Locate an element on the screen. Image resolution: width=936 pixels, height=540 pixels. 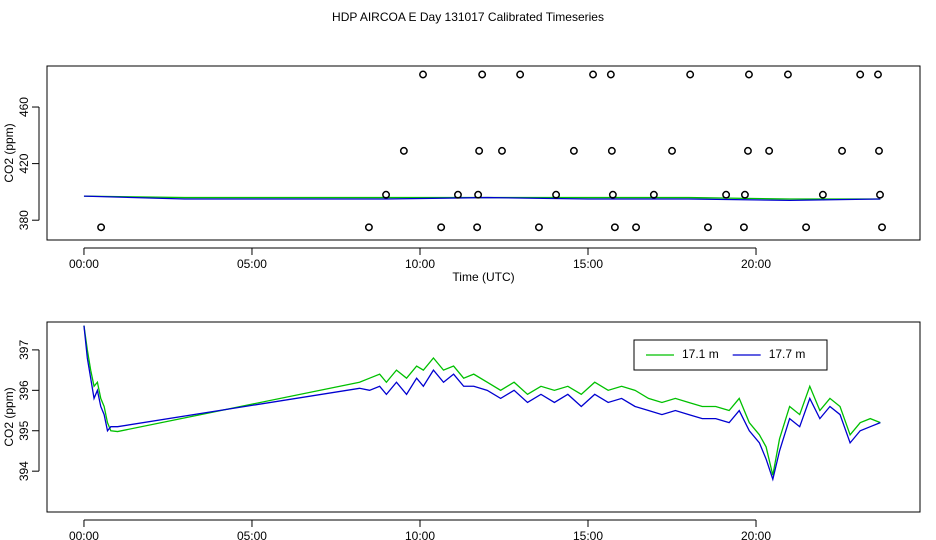
x-axis-label: Time (UTC) is located at coordinates (483, 277).